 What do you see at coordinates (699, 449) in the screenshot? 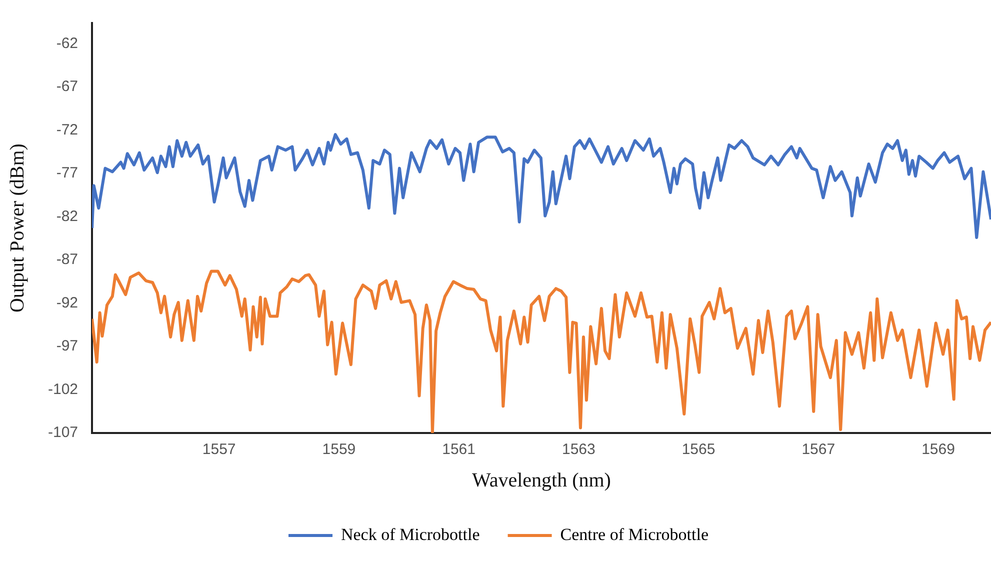
I see `x-tick-label: 1565` at bounding box center [699, 449].